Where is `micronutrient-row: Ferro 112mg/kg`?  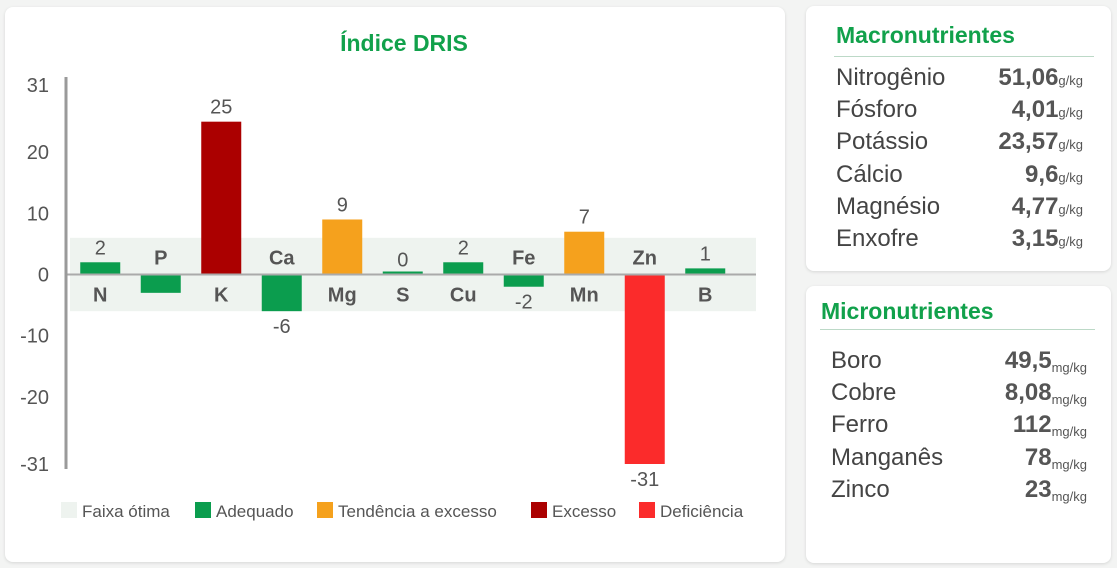
micronutrient-row: Ferro 112mg/kg is located at coordinates (959, 425).